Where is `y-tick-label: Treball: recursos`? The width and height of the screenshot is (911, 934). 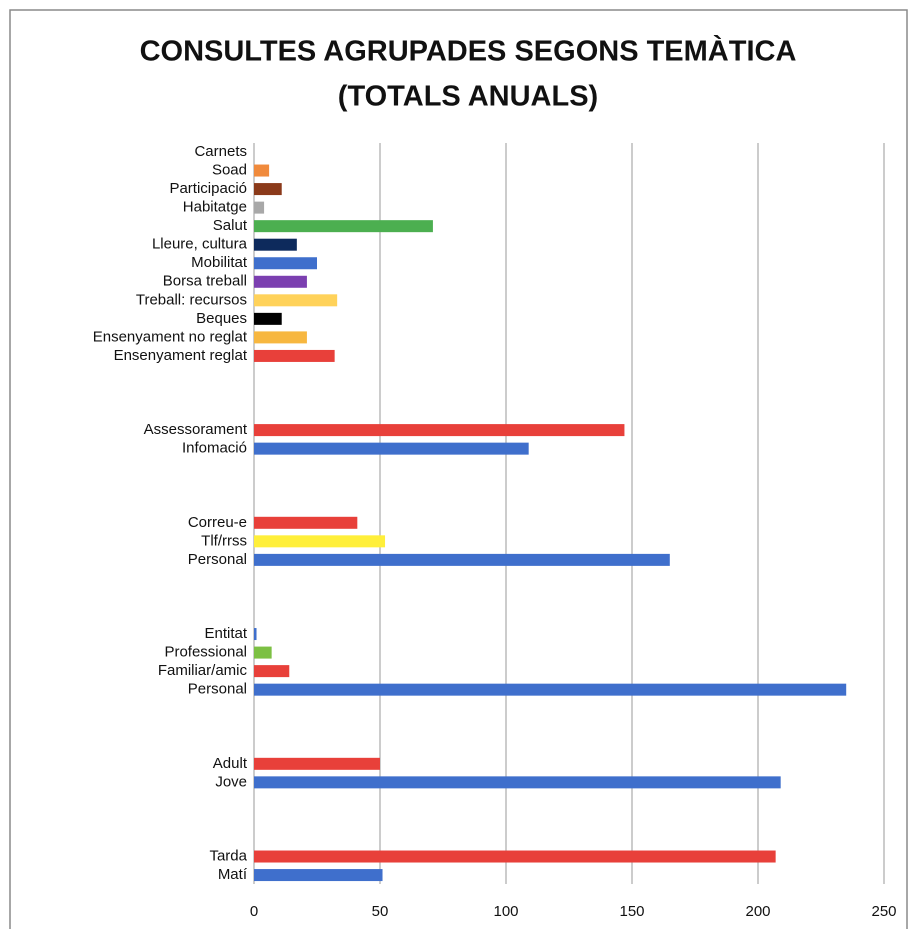
y-tick-label: Treball: recursos is located at coordinates (191, 299).